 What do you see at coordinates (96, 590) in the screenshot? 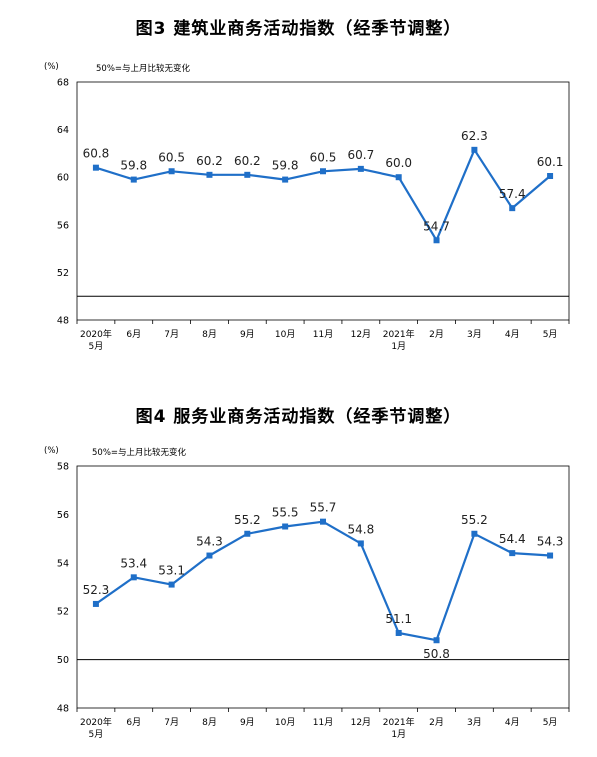
I see `data-label: 52.3` at bounding box center [96, 590].